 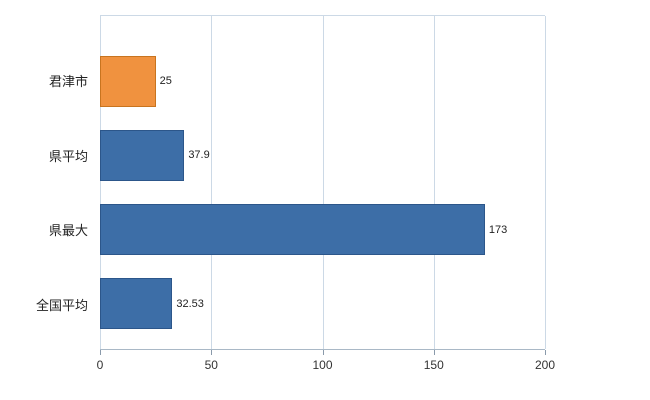 What do you see at coordinates (498, 229) in the screenshot?
I see `value-label: 173` at bounding box center [498, 229].